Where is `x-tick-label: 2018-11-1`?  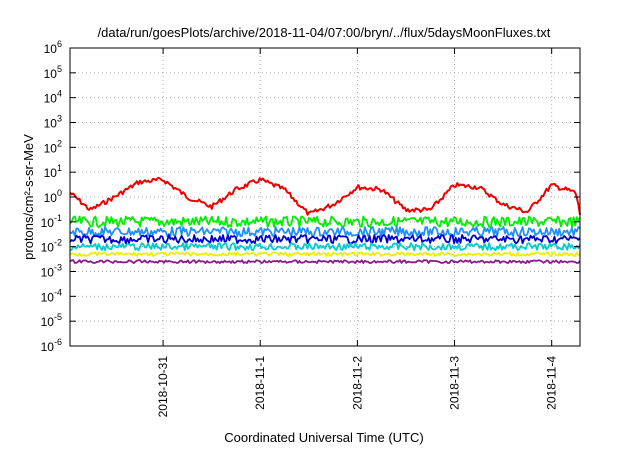 x-tick-label: 2018-11-1 is located at coordinates (260, 383).